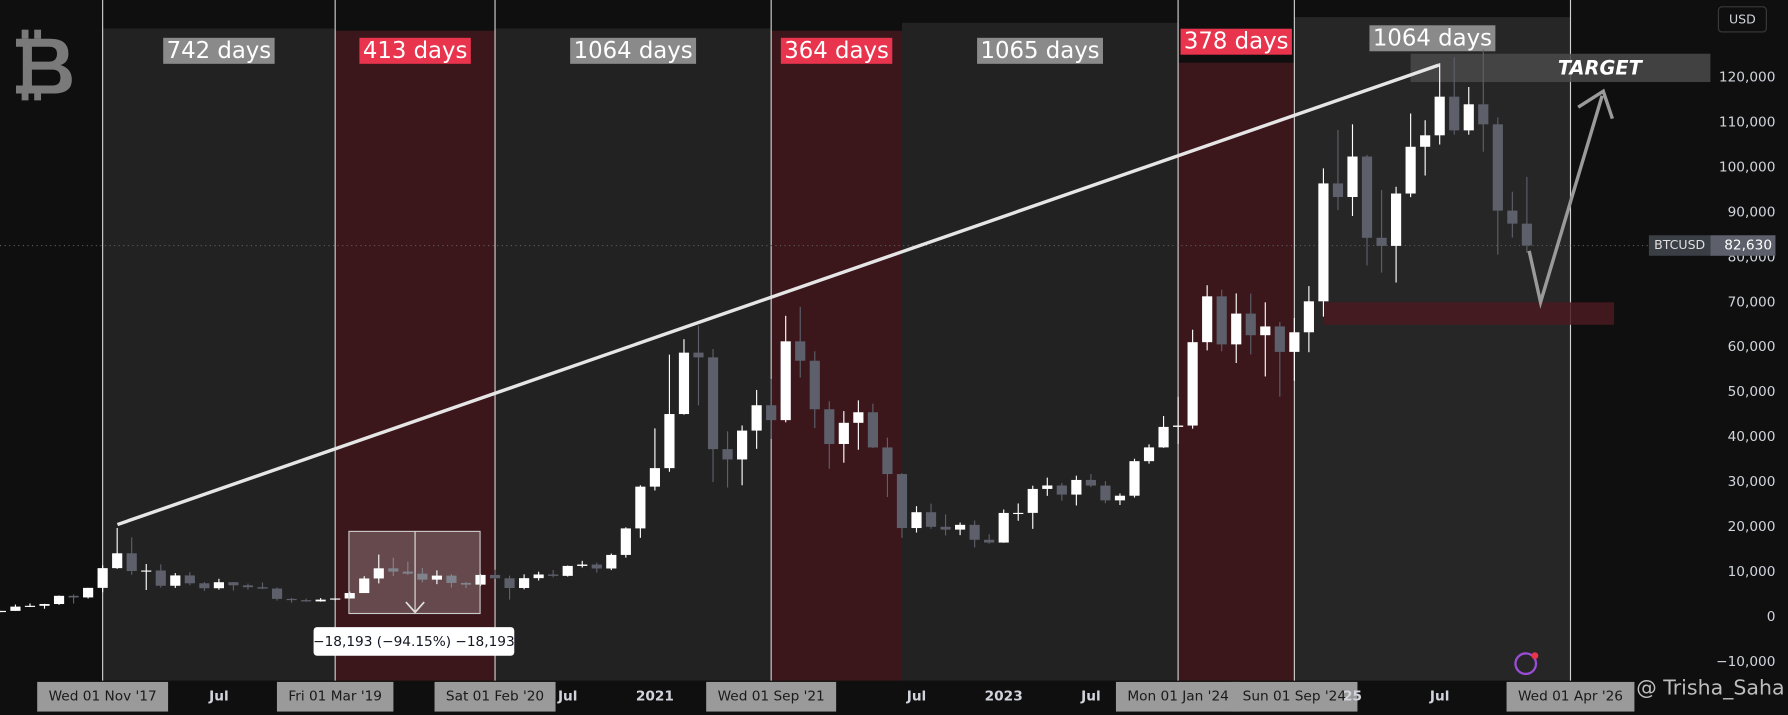 The width and height of the screenshot is (1788, 715). Describe the element at coordinates (1565, 202) in the screenshot. I see `projection-arrow` at that location.